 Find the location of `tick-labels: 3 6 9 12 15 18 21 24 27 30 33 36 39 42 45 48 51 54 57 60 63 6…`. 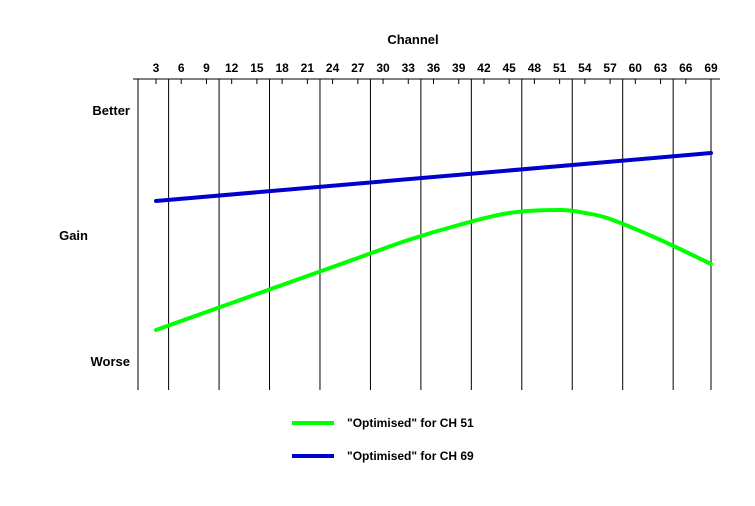

tick-labels: 3 6 9 12 15 18 21 24 27 30 33 36 39 42 45 48 51 54 57 60 63 6… is located at coordinates (435, 68).